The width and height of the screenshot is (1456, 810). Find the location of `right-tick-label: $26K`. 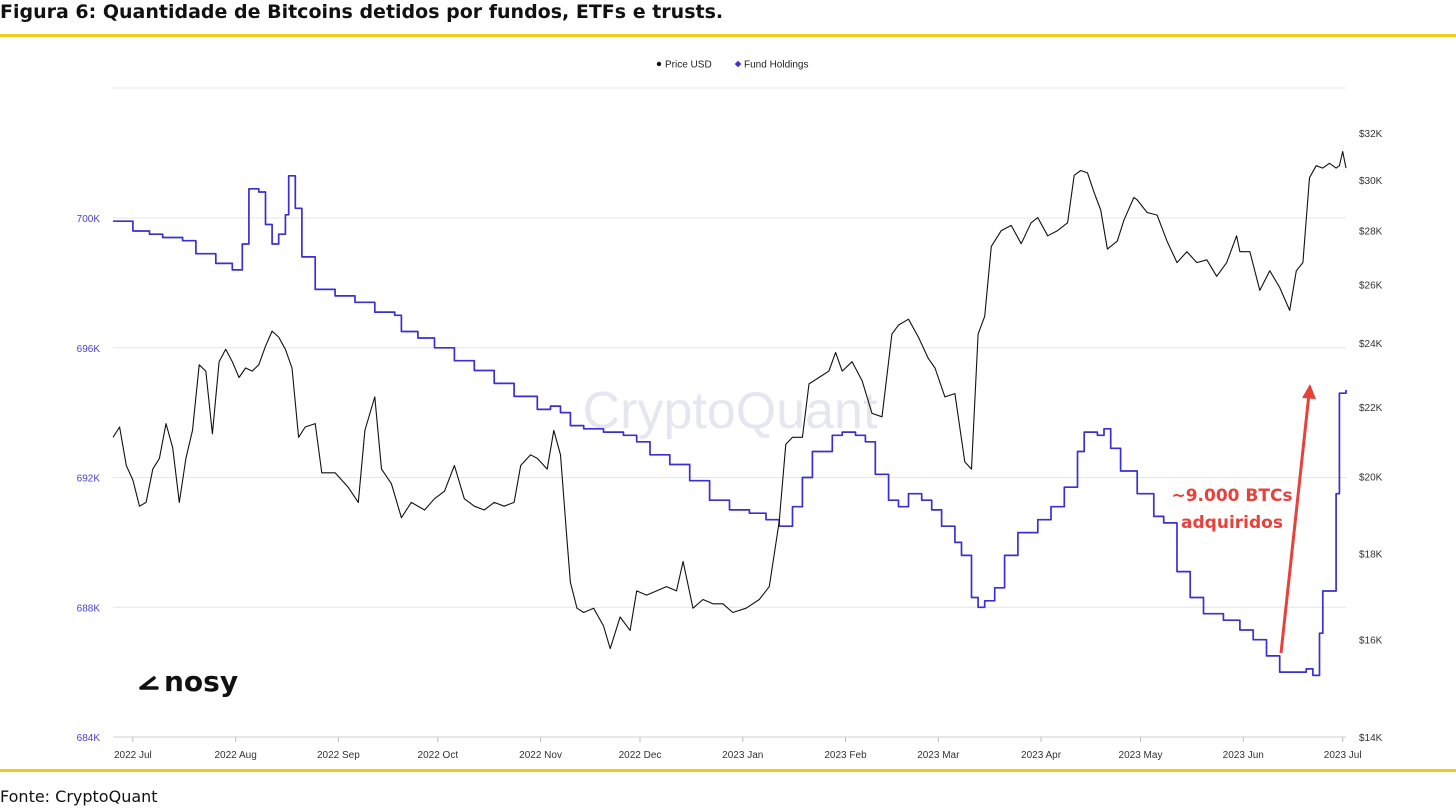

right-tick-label: $26K is located at coordinates (1371, 286).